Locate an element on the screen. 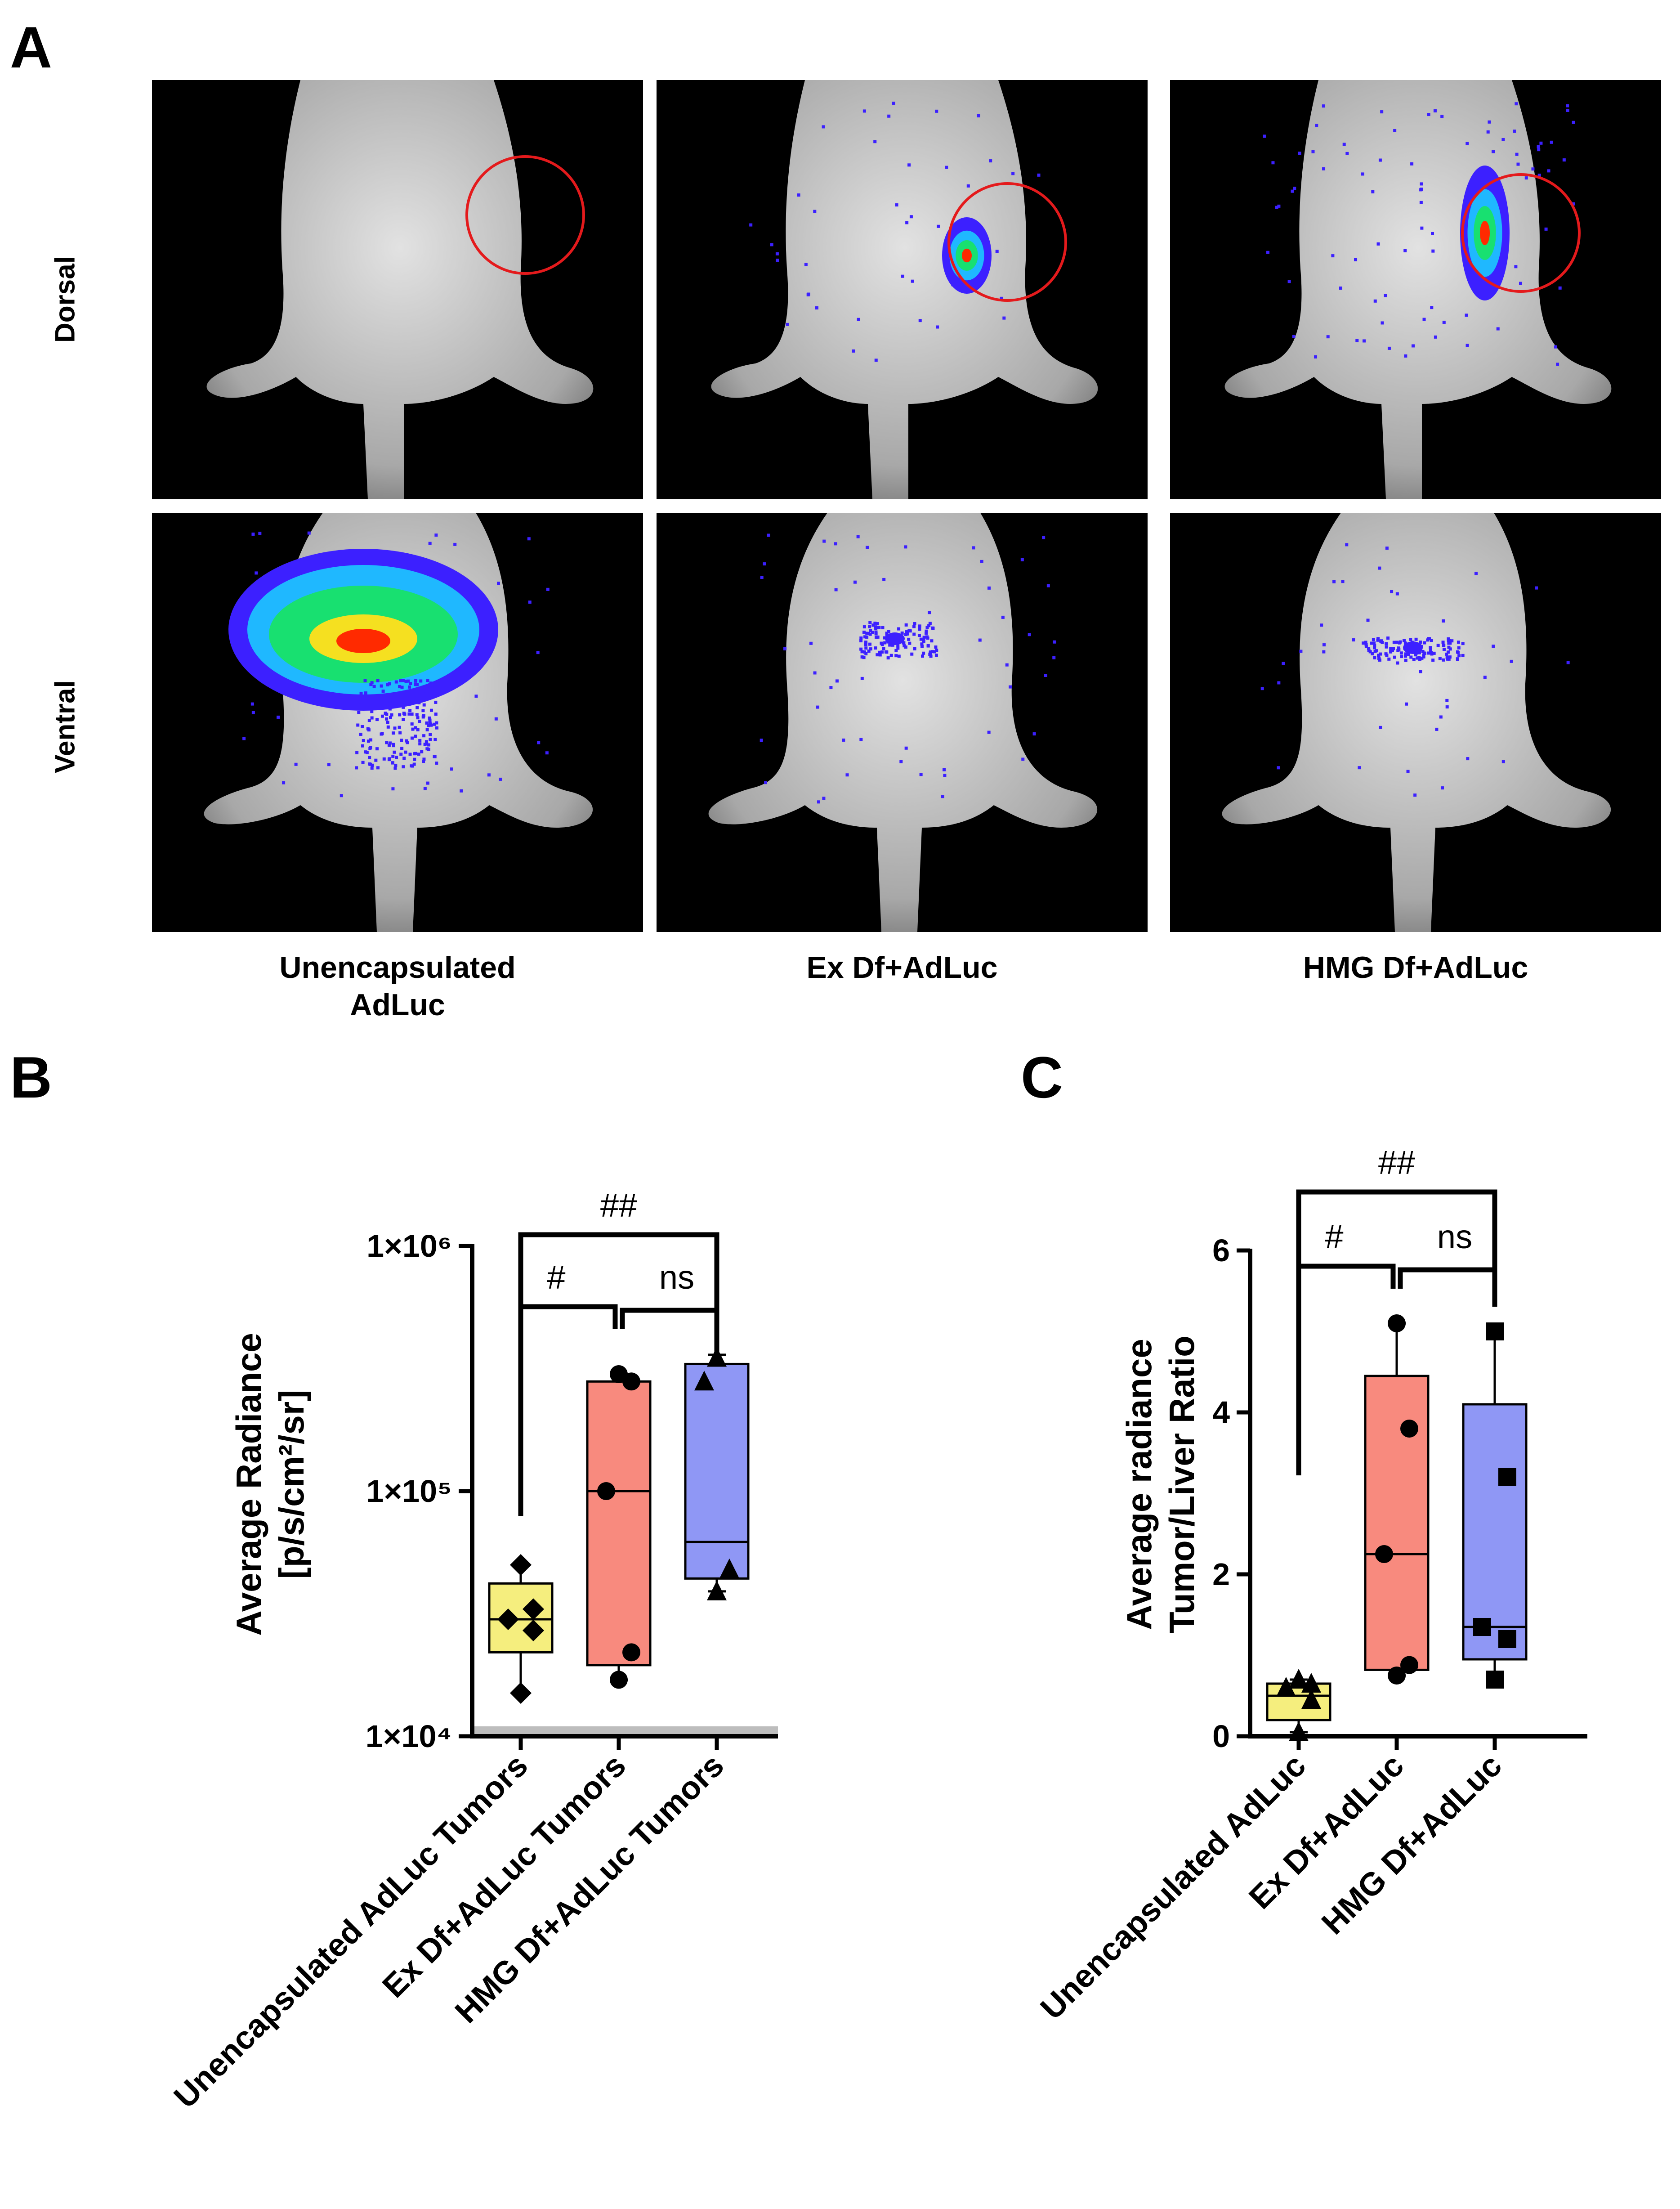  row-label-ventral: Ventral is located at coordinates (65, 726).